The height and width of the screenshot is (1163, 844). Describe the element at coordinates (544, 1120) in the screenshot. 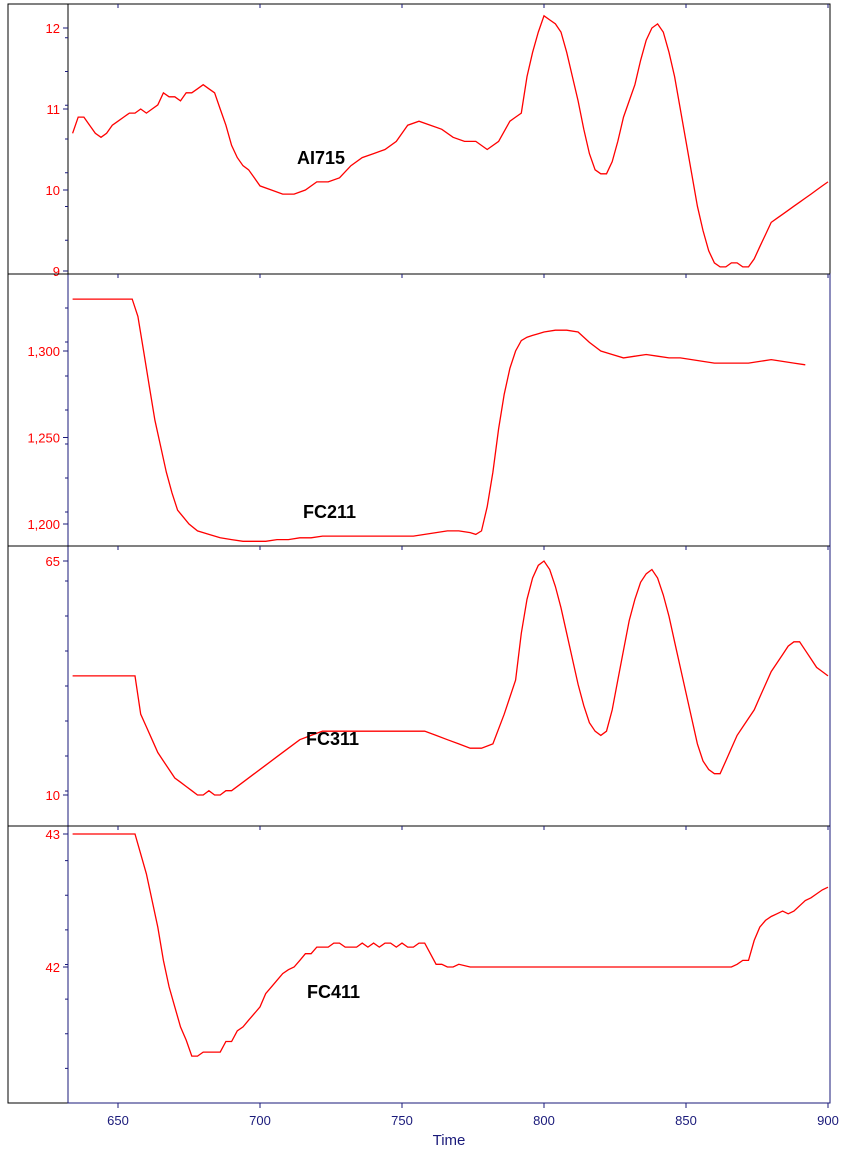

I see `x-tick-label: 800` at that location.